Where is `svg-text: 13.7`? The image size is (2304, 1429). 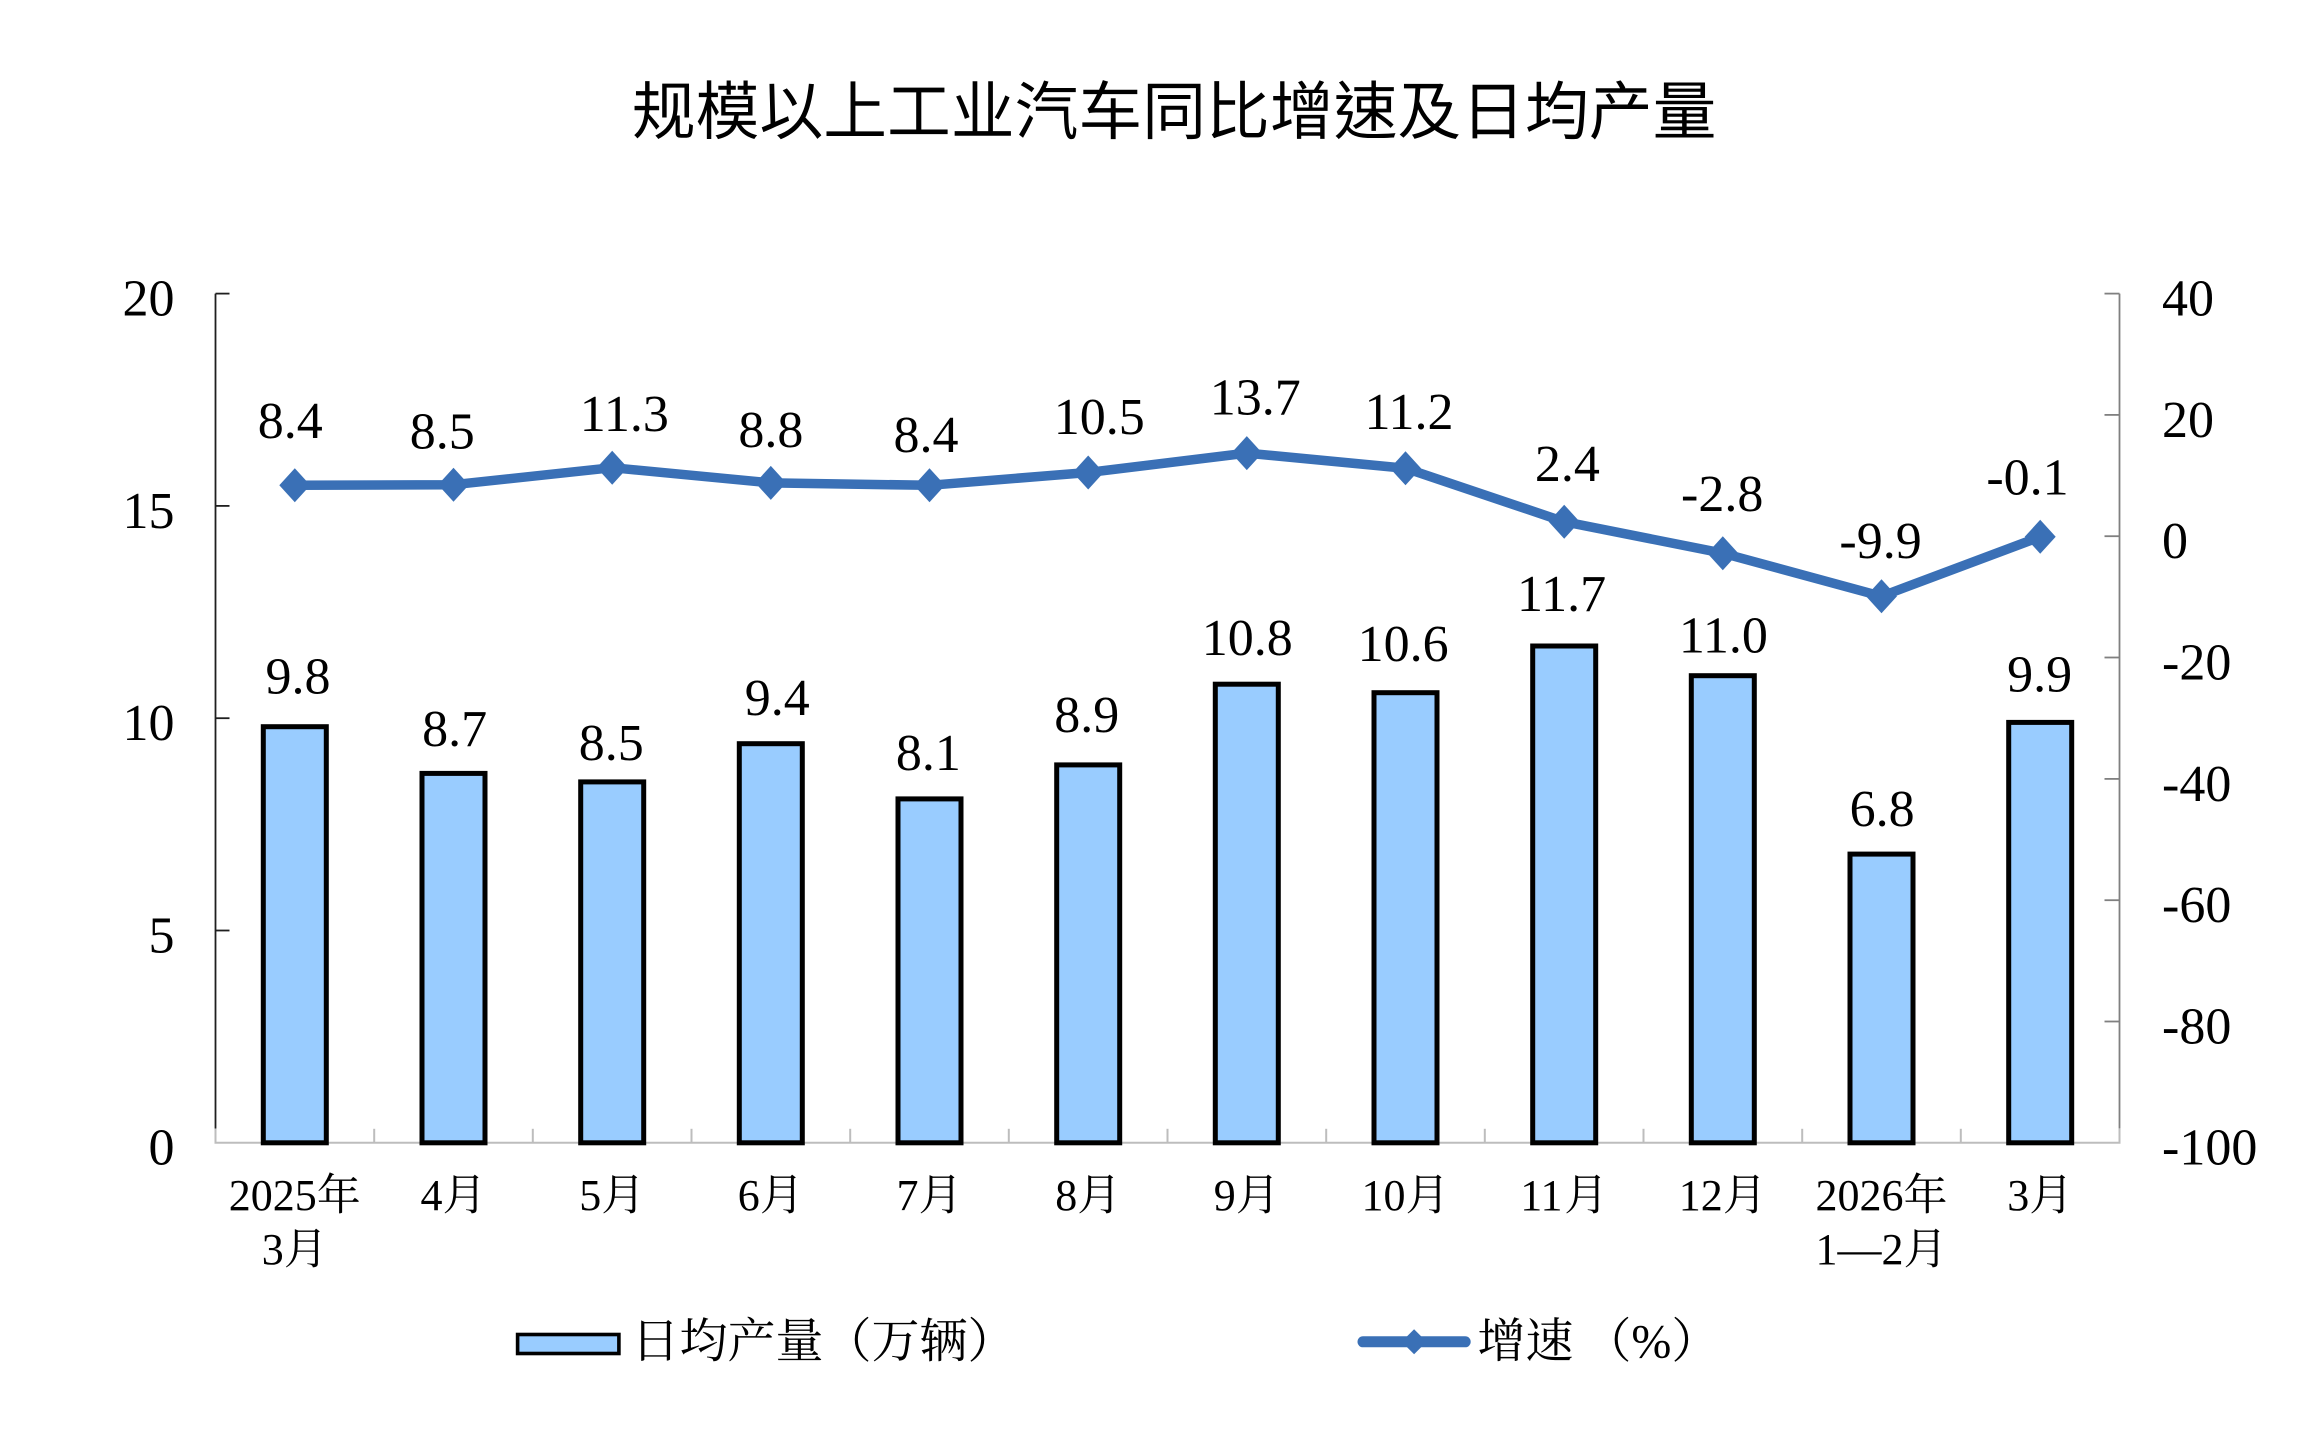 svg-text: 13.7 is located at coordinates (1255, 398).